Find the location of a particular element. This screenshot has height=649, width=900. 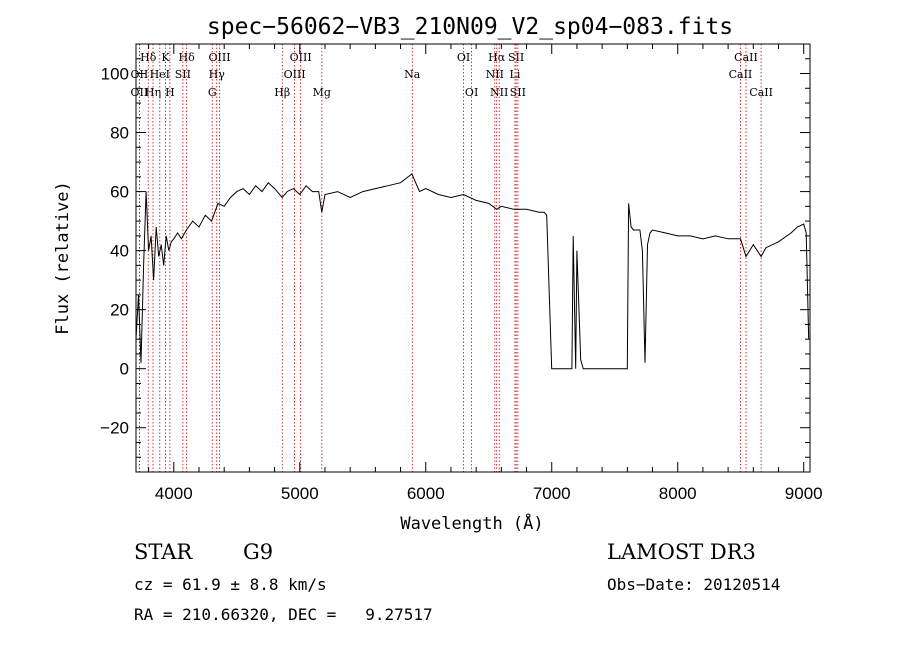

line-marker-label: G is located at coordinates (212, 92).